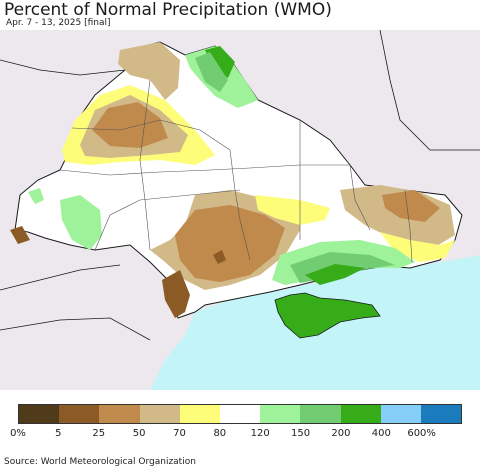 This screenshot has height=470, width=480. Describe the element at coordinates (335, 274) in the screenshot. I see `zone-darkgreen-southeast` at that location.